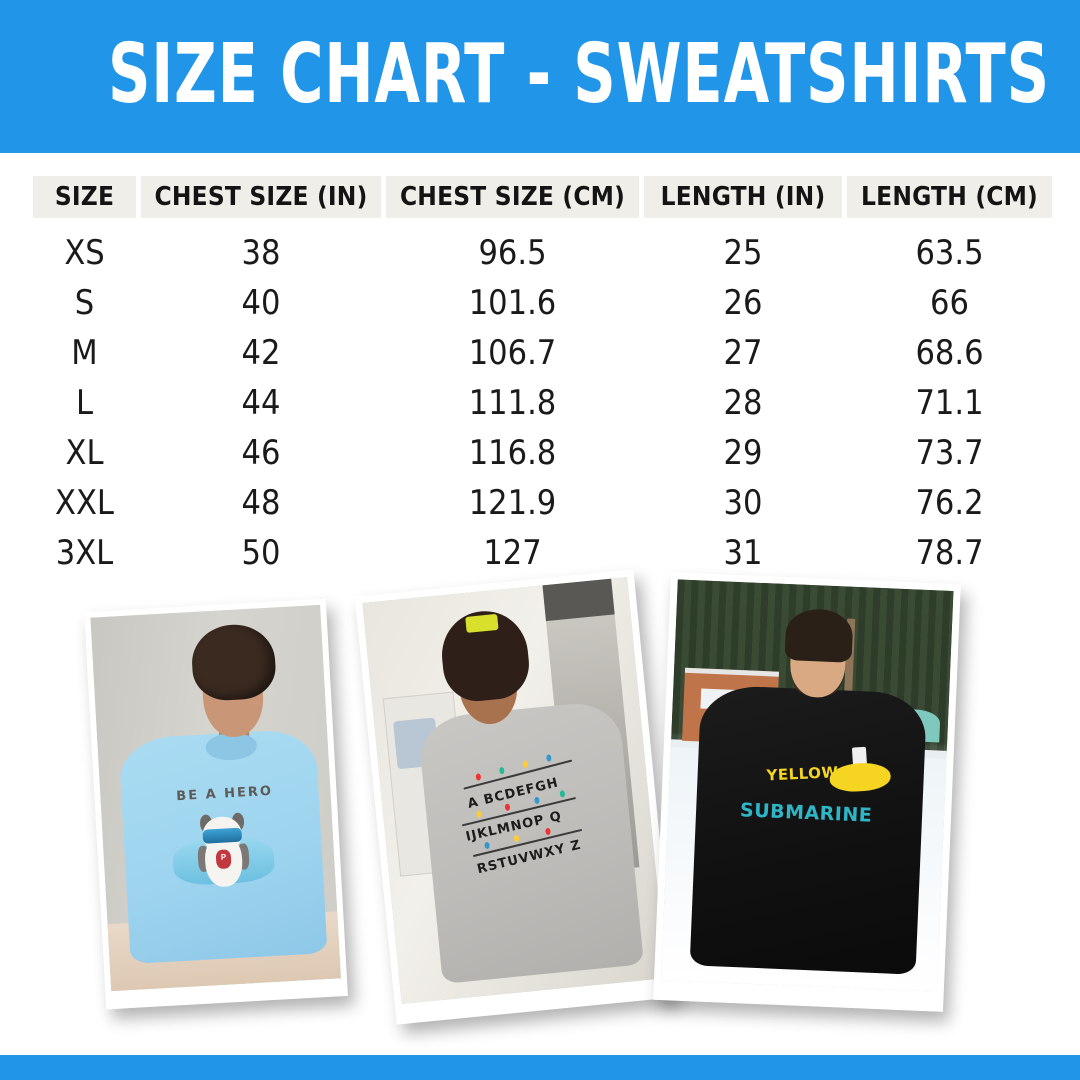 The height and width of the screenshot is (1080, 1080). I want to click on photo-image-area: A BCDEFGH IJKLMNOP Q RSTUVWXY Z, so click(514, 791).